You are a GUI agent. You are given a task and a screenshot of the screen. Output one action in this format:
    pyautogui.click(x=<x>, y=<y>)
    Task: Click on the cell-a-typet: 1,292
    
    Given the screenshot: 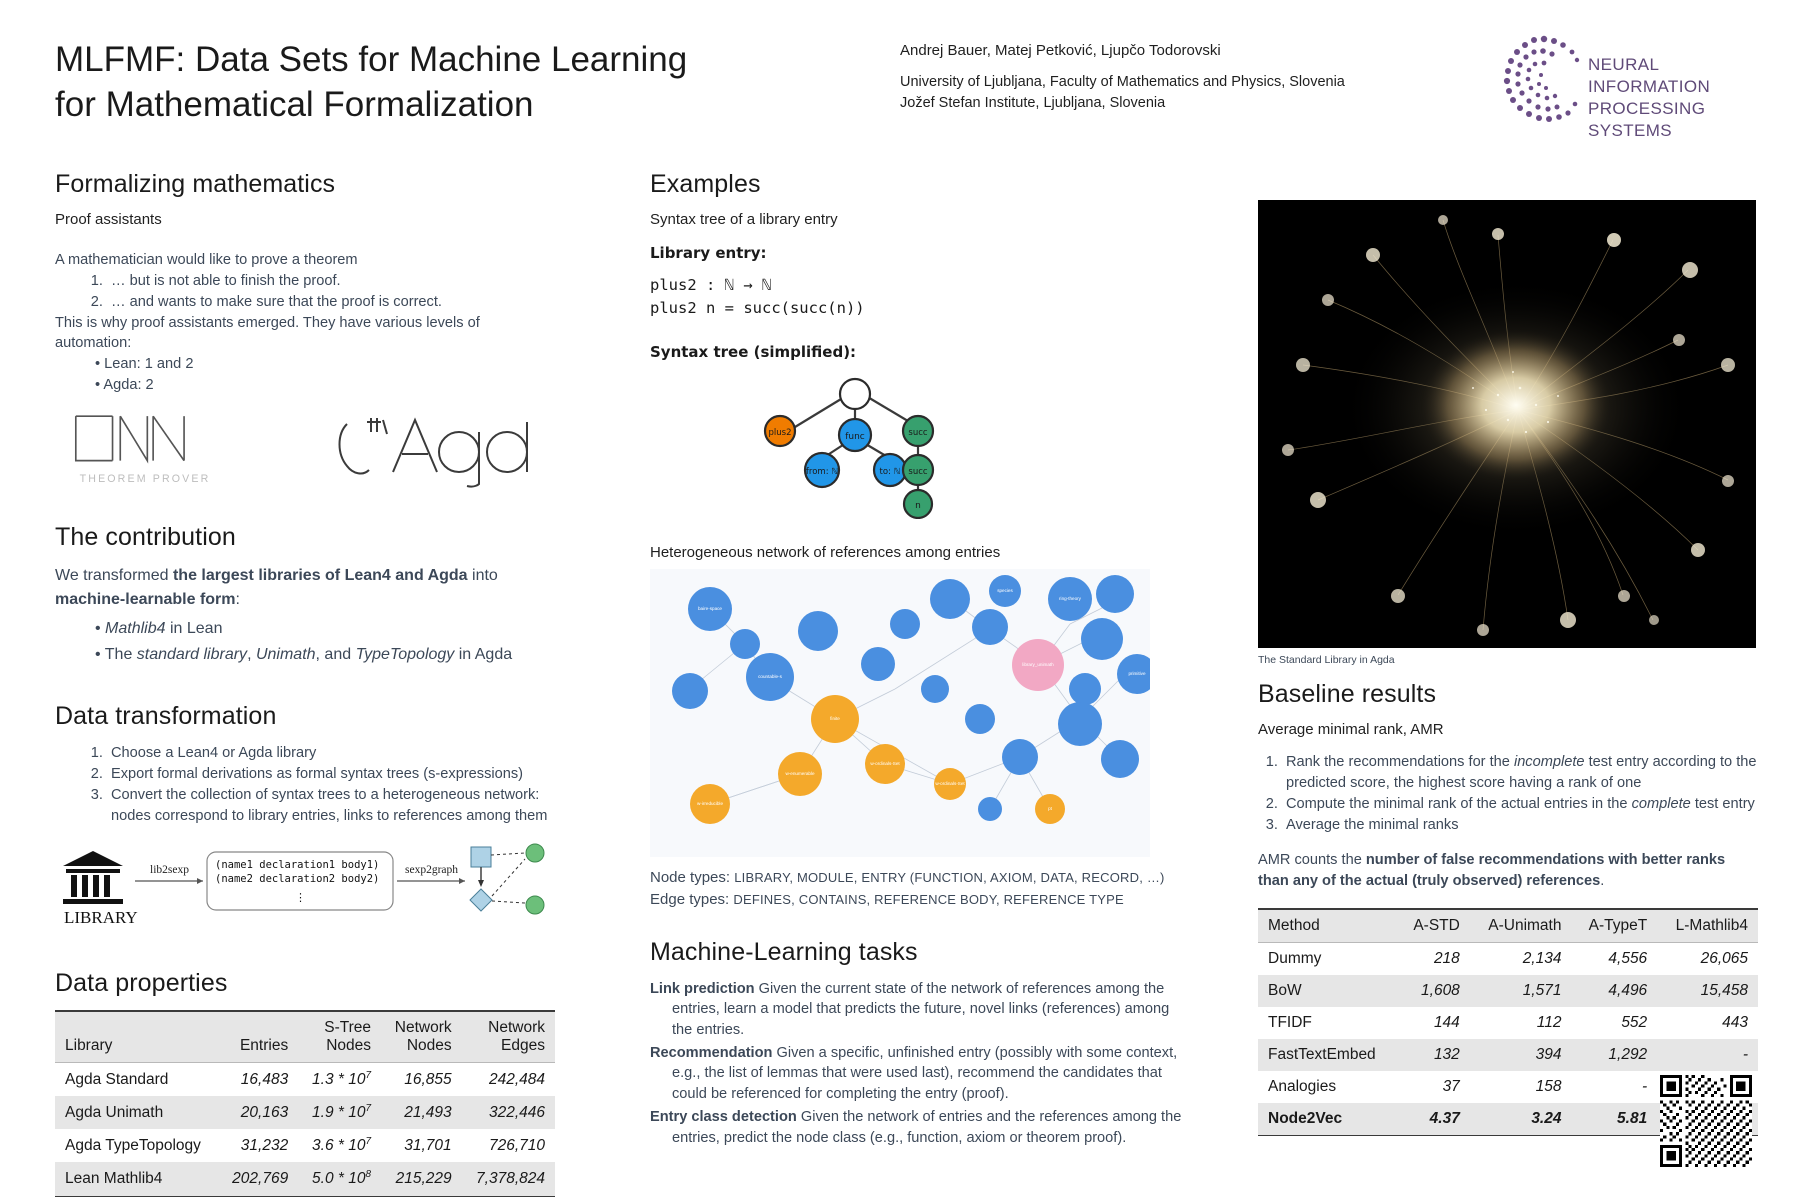 What is the action you would take?
    pyautogui.click(x=1628, y=1054)
    